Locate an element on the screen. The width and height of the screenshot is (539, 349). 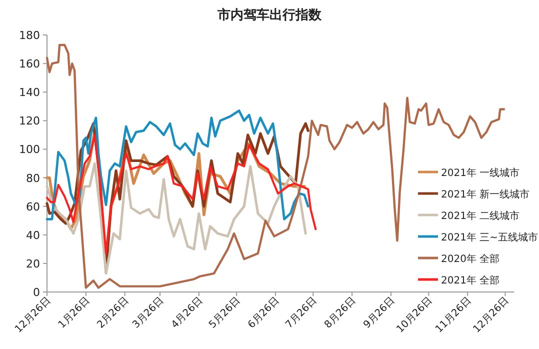
x-tick-label: 5月26日 is located at coordinates (225, 313).